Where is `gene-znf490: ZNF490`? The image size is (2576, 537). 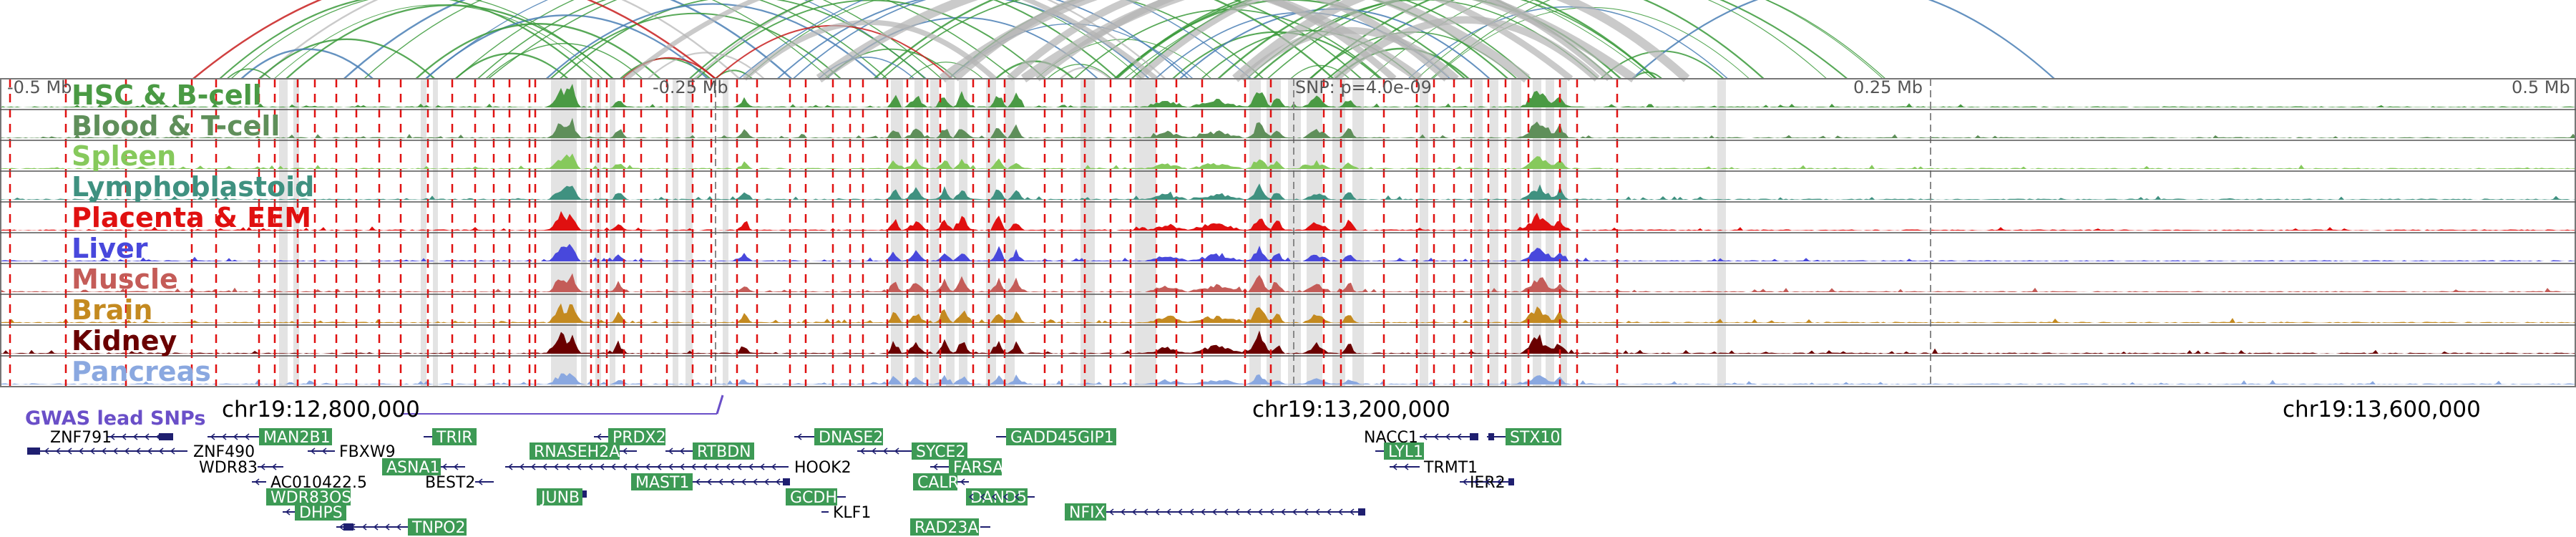 gene-znf490: ZNF490 is located at coordinates (143, 451).